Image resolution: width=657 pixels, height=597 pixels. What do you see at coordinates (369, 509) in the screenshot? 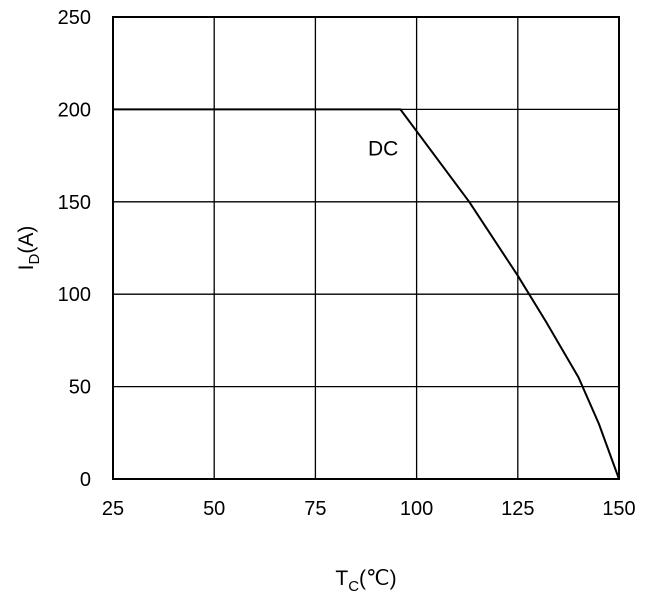
I see `x-tick-labels: 25 50 75 100 125 150` at bounding box center [369, 509].